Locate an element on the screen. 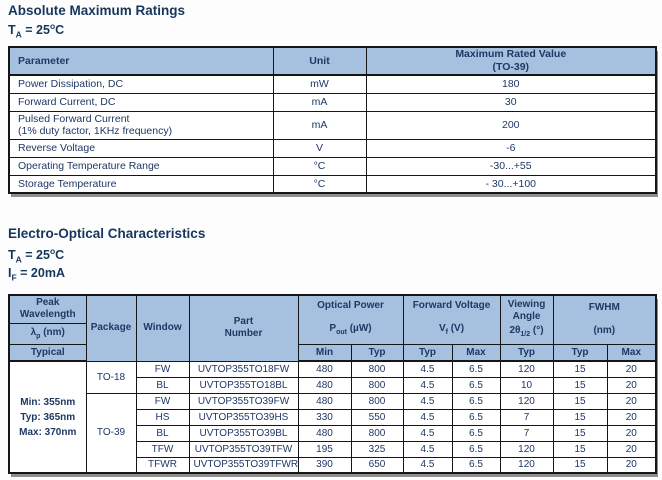 This screenshot has width=662, height=480. section2-current-condition: IF = 20mA is located at coordinates (36, 274).